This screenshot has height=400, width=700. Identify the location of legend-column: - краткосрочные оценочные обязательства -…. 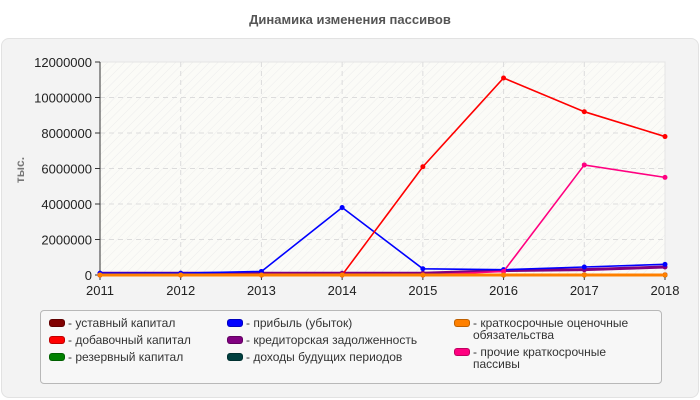
(541, 346).